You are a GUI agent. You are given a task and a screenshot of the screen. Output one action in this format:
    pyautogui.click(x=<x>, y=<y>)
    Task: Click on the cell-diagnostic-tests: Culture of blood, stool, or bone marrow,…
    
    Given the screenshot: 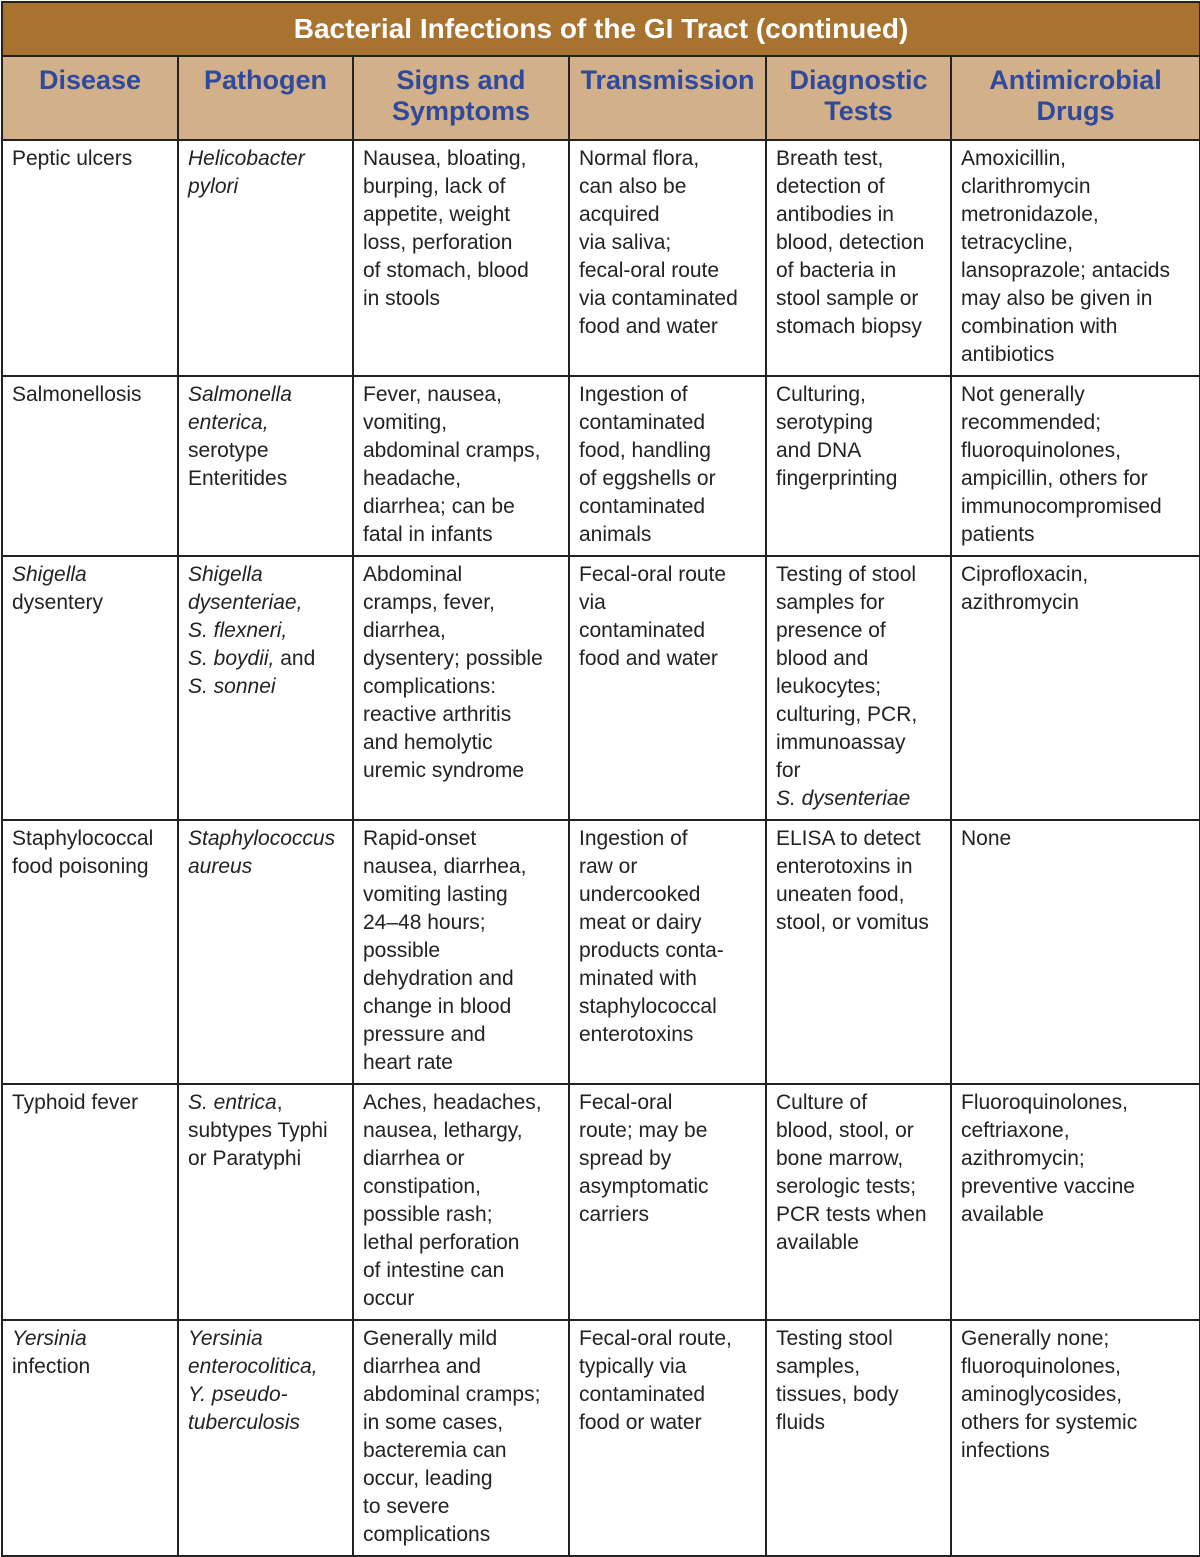 What is the action you would take?
    pyautogui.click(x=858, y=1202)
    